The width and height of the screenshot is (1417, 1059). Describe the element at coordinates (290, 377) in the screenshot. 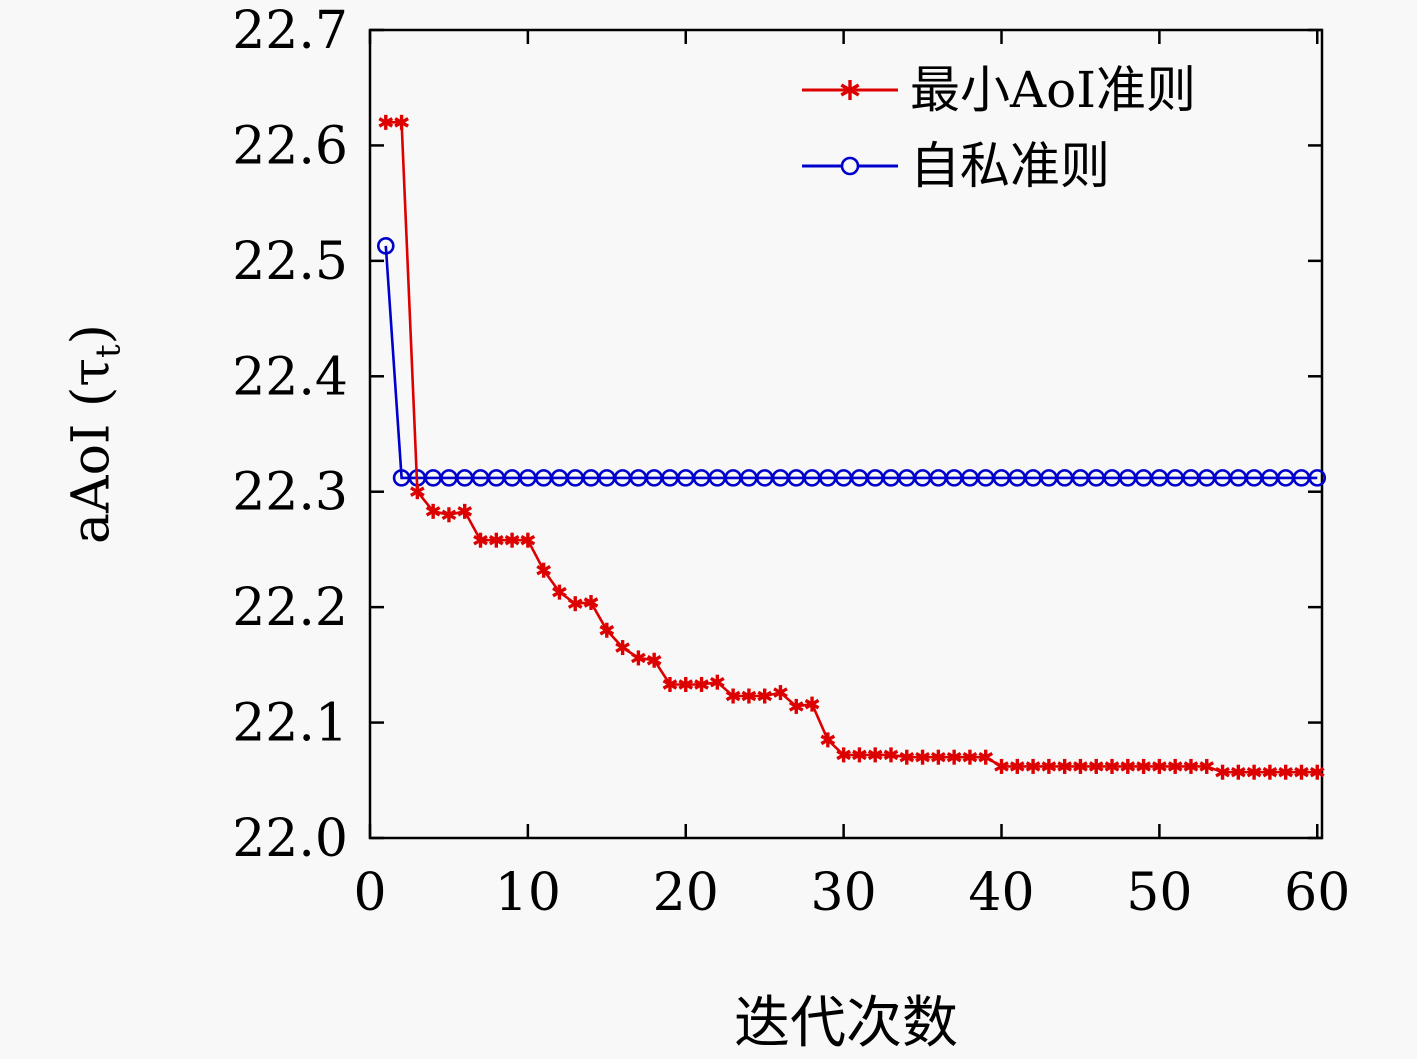

I see `y-tick-label: 22.4` at that location.